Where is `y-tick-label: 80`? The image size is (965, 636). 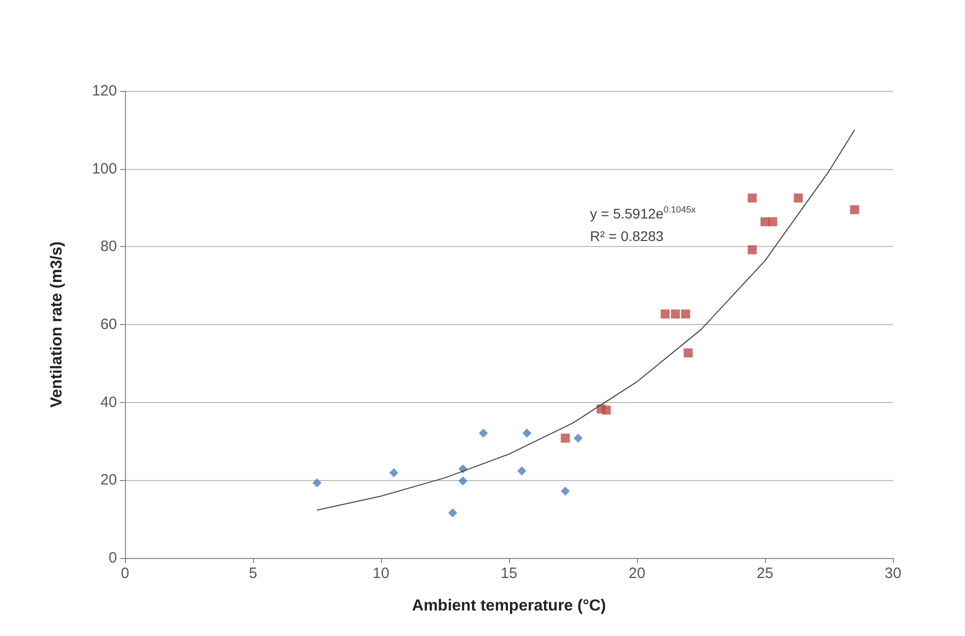
y-tick-label: 80 is located at coordinates (108, 247).